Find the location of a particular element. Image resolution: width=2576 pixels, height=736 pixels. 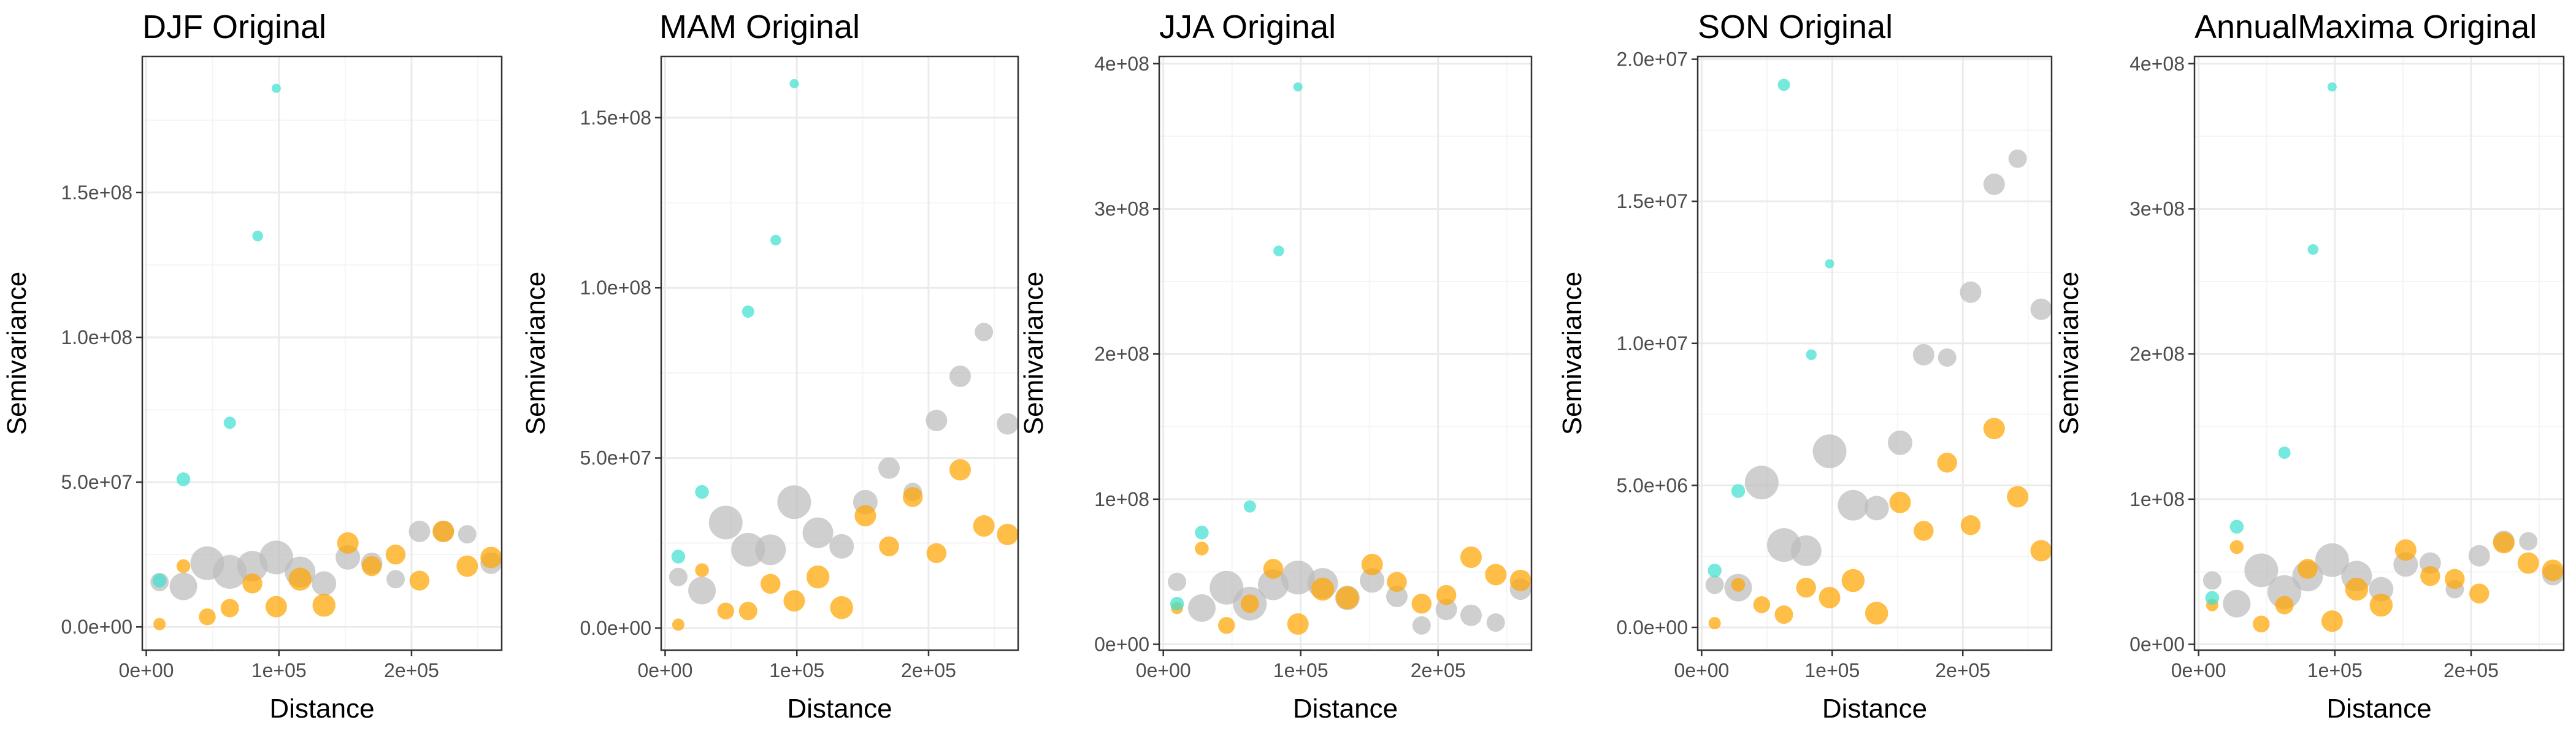

y-tick-label: 1.0e+08 is located at coordinates (615, 288).